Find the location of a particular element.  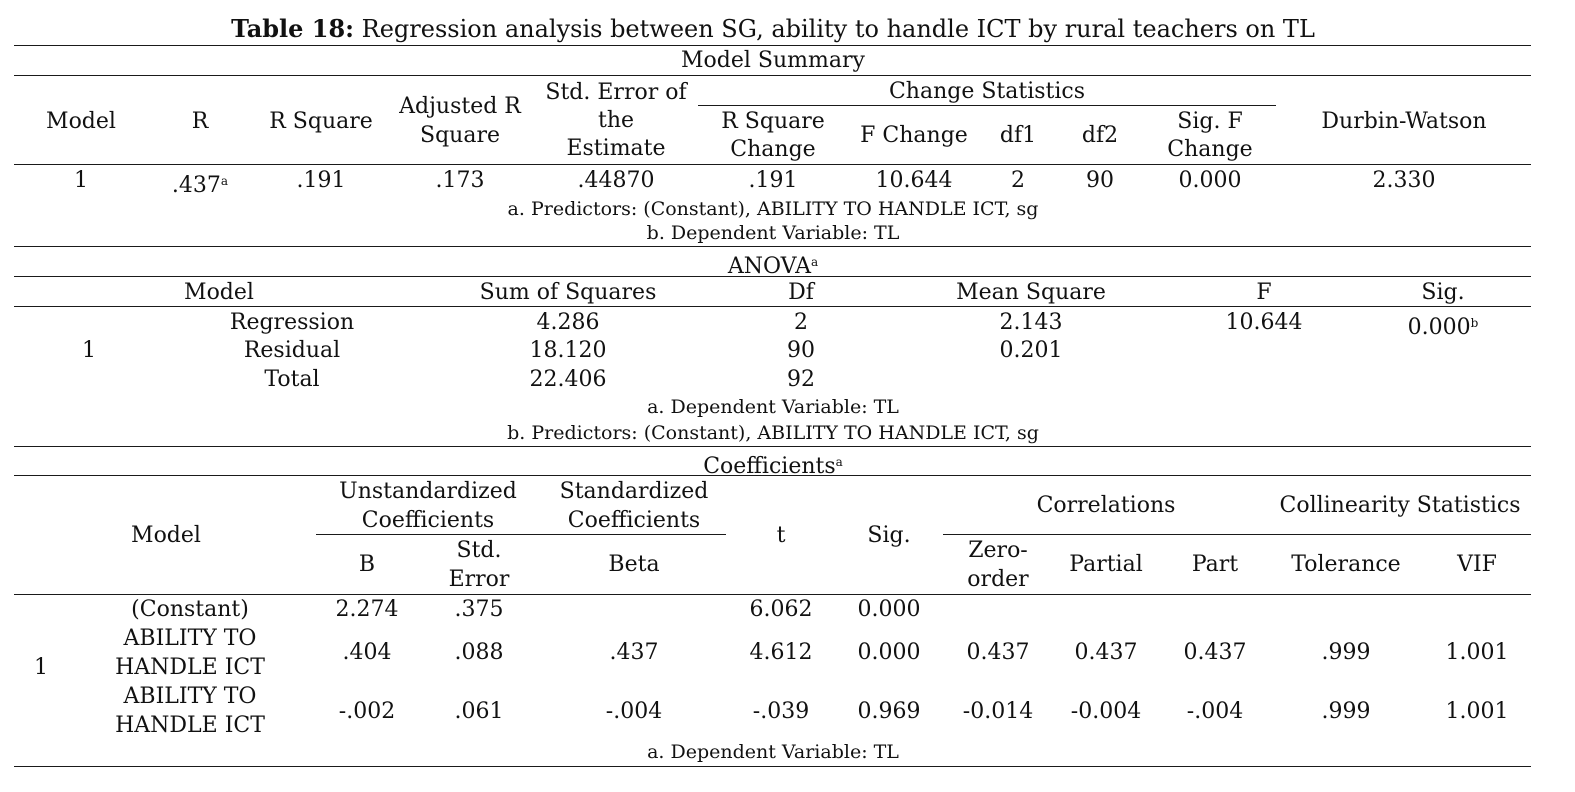

ms-header-model: Model is located at coordinates (81, 121).